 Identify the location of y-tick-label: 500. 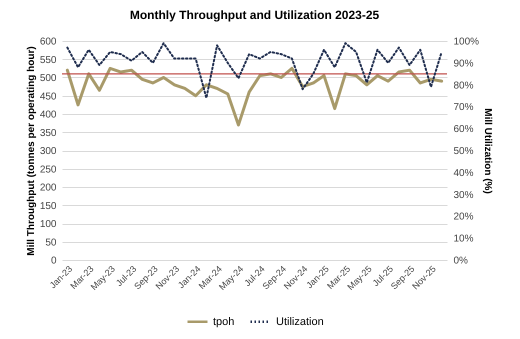
(48, 78).